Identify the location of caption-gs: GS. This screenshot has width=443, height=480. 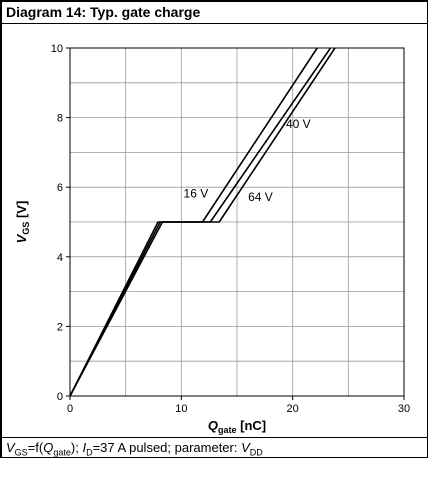
(21, 452).